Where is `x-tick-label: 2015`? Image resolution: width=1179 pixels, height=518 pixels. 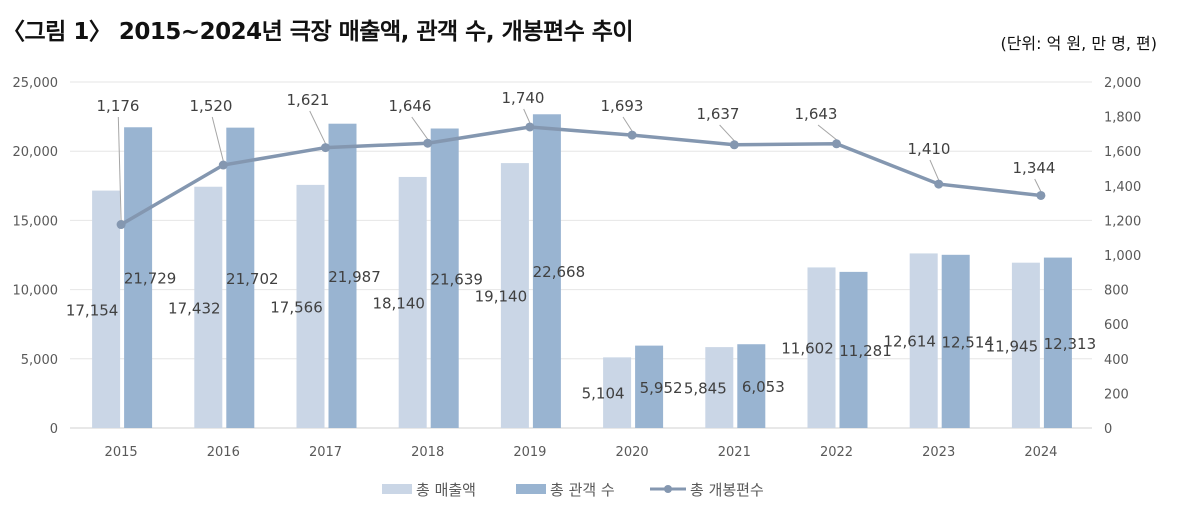 x-tick-label: 2015 is located at coordinates (121, 452).